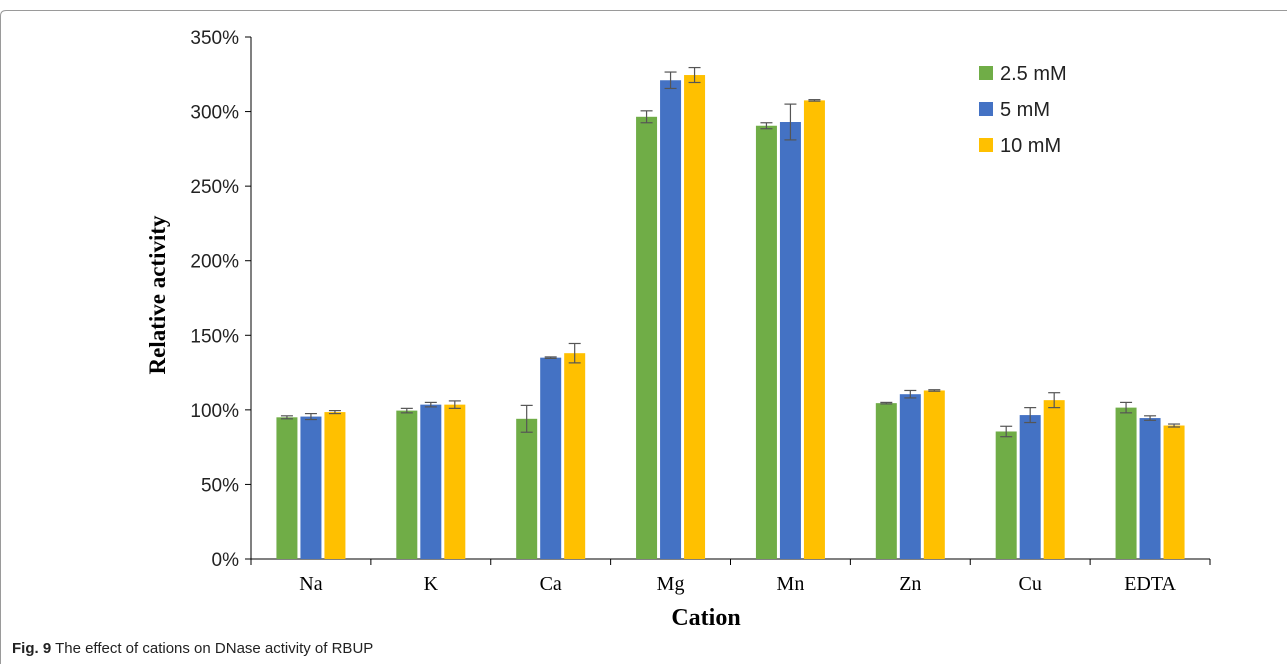 The height and width of the screenshot is (664, 1287). What do you see at coordinates (310, 584) in the screenshot?
I see `x-tick-label: Na` at bounding box center [310, 584].